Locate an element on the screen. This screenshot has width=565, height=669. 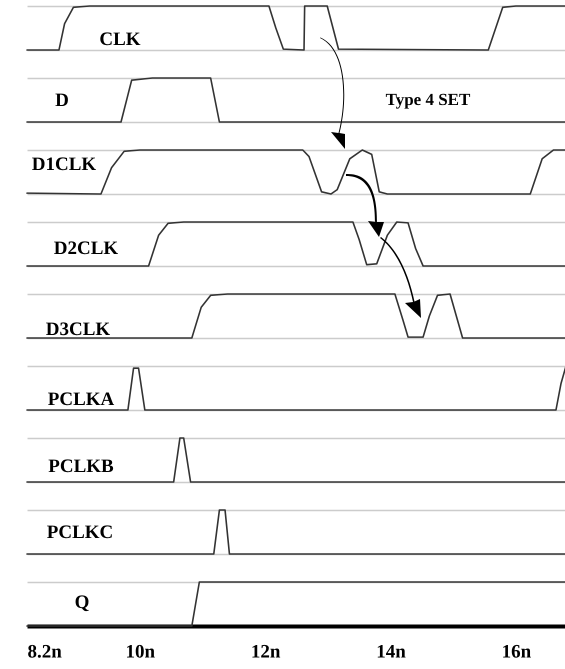
x-tick-label: 8.2n is located at coordinates (45, 652).